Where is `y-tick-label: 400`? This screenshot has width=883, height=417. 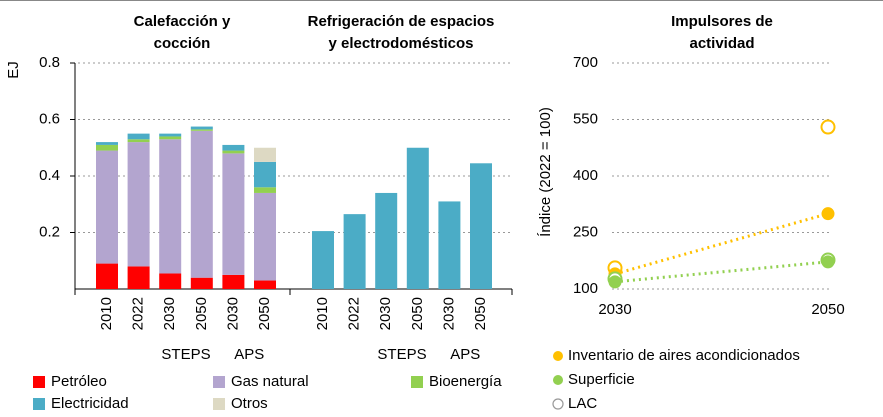
y-tick-label: 400 is located at coordinates (585, 175).